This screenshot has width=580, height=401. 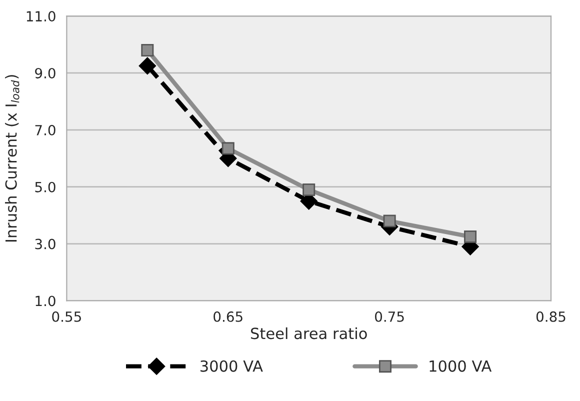 What do you see at coordinates (389, 316) in the screenshot?
I see `x-tick-label: 0.75` at bounding box center [389, 316].